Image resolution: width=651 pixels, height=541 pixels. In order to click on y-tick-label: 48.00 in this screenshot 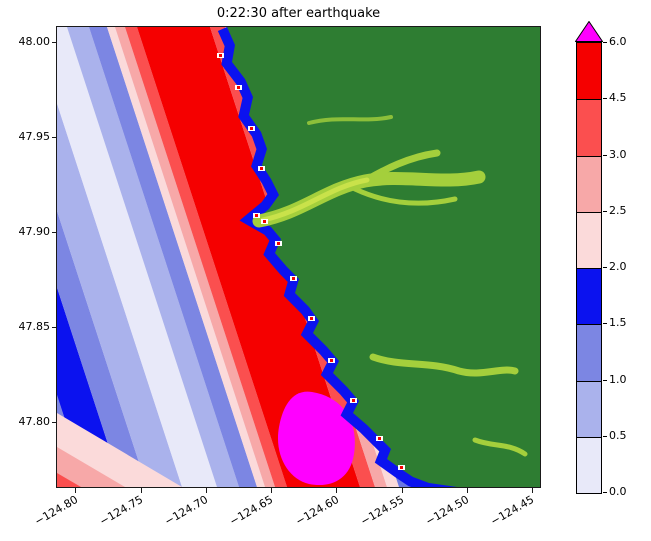, I will do `click(34, 42)`.